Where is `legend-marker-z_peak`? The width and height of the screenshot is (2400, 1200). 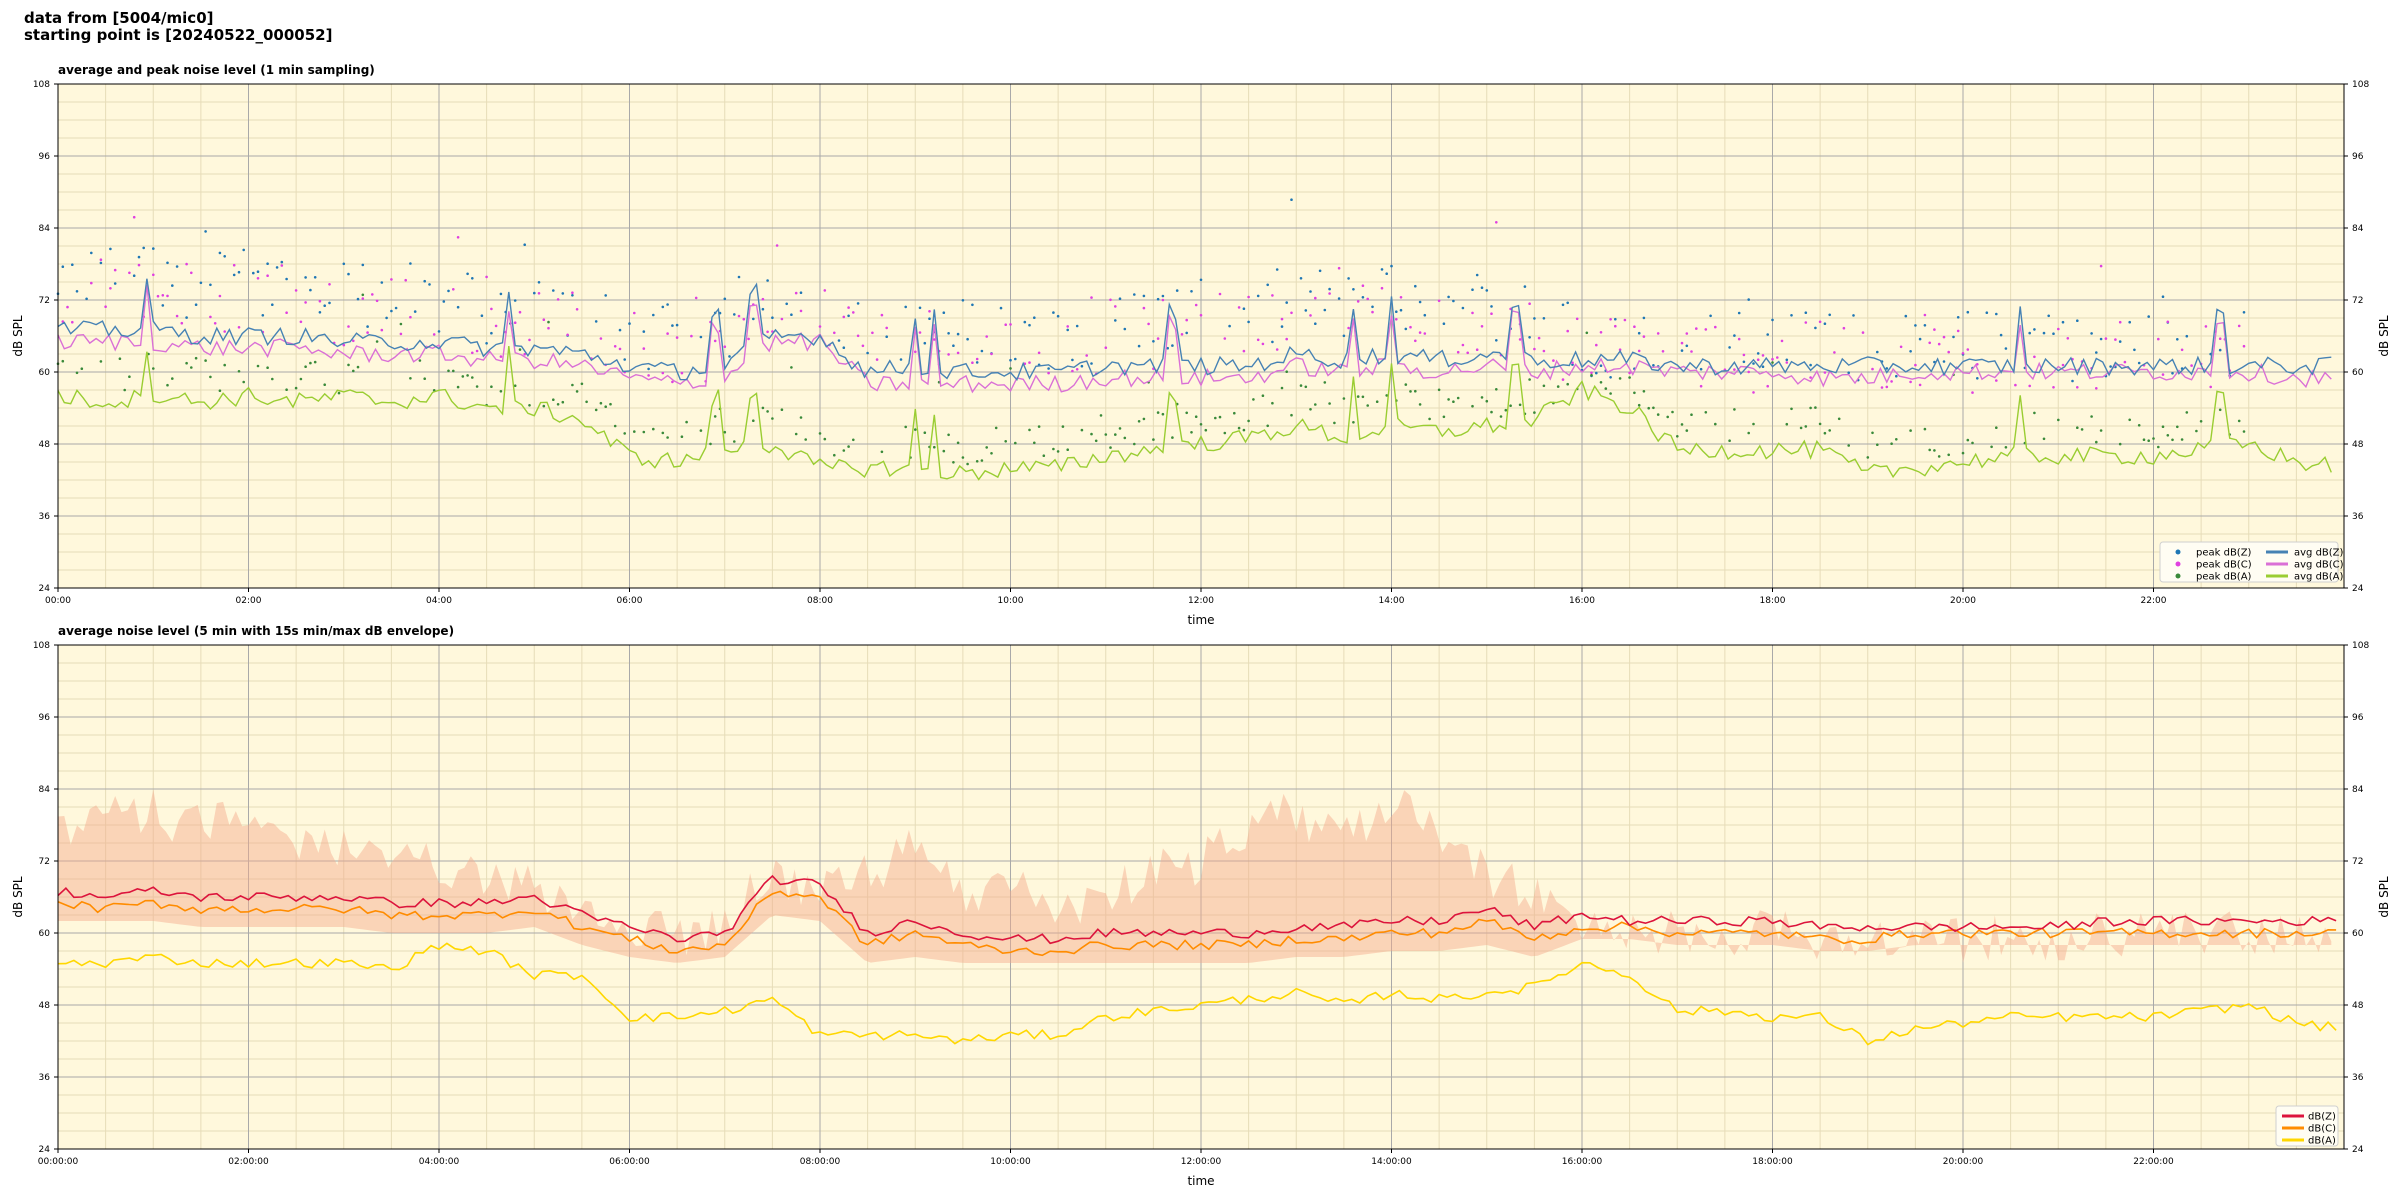
legend-marker-z_peak is located at coordinates (2178, 552).